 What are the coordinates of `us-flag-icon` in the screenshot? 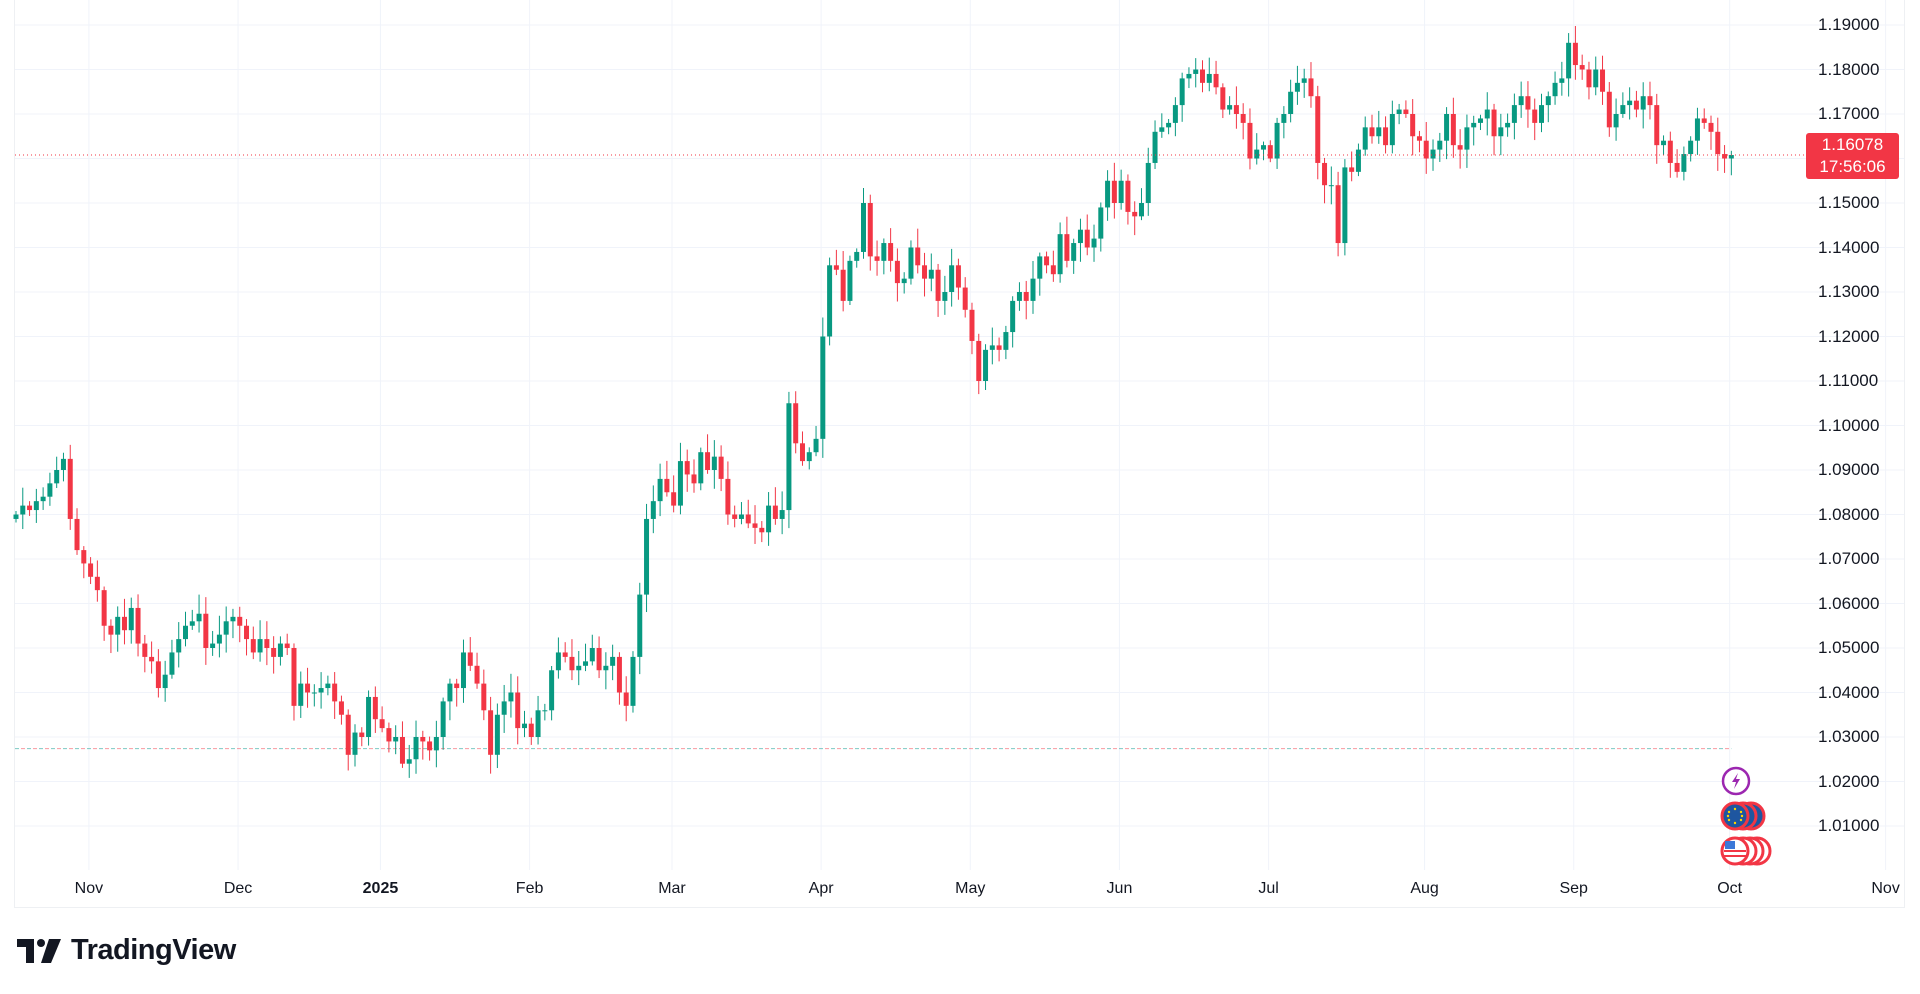 It's located at (1746, 851).